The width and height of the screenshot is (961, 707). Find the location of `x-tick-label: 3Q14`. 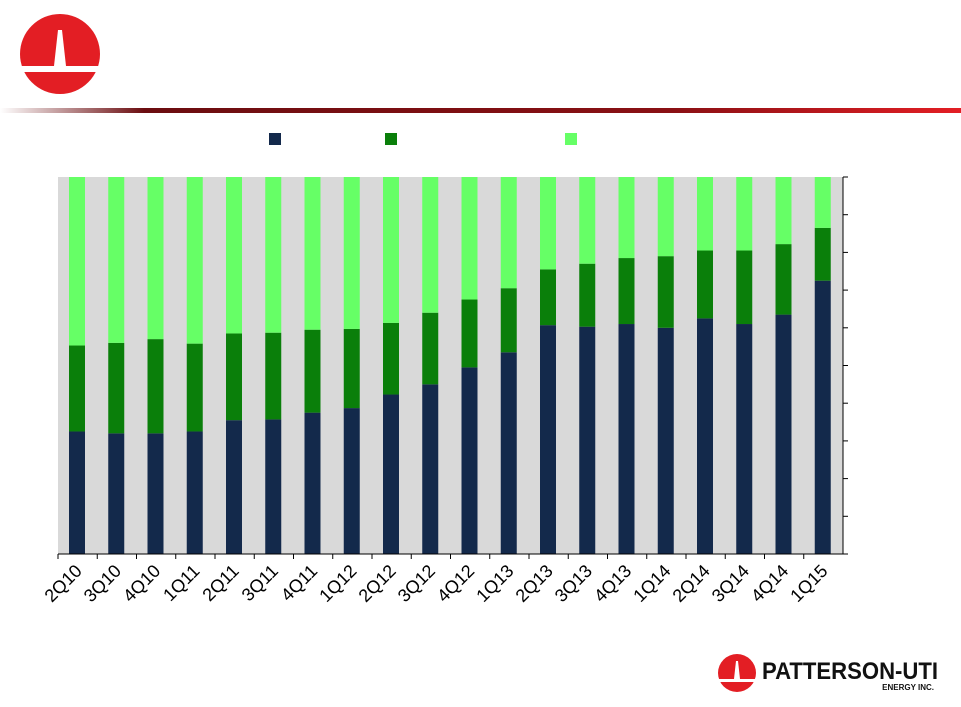

x-tick-label: 3Q14 is located at coordinates (730, 583).